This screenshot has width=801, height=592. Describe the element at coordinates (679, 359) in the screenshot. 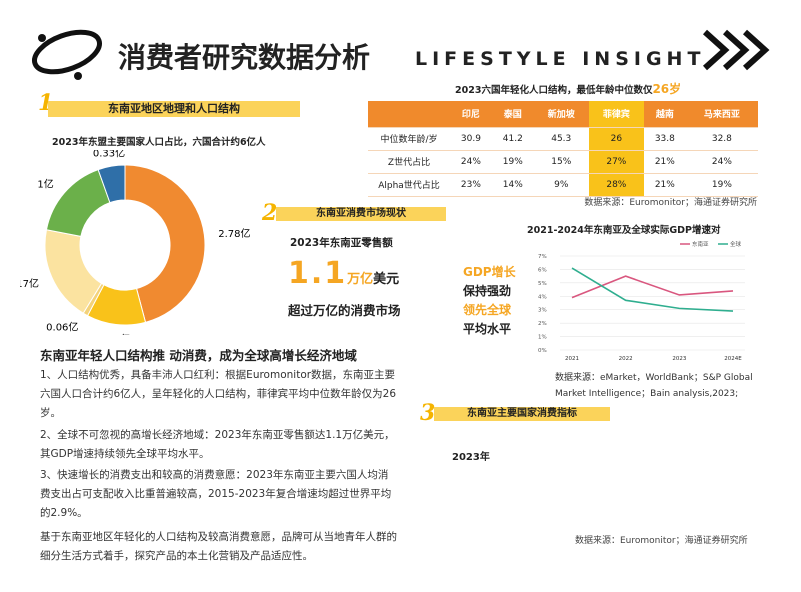

I see `x-tick-label: 2023` at that location.